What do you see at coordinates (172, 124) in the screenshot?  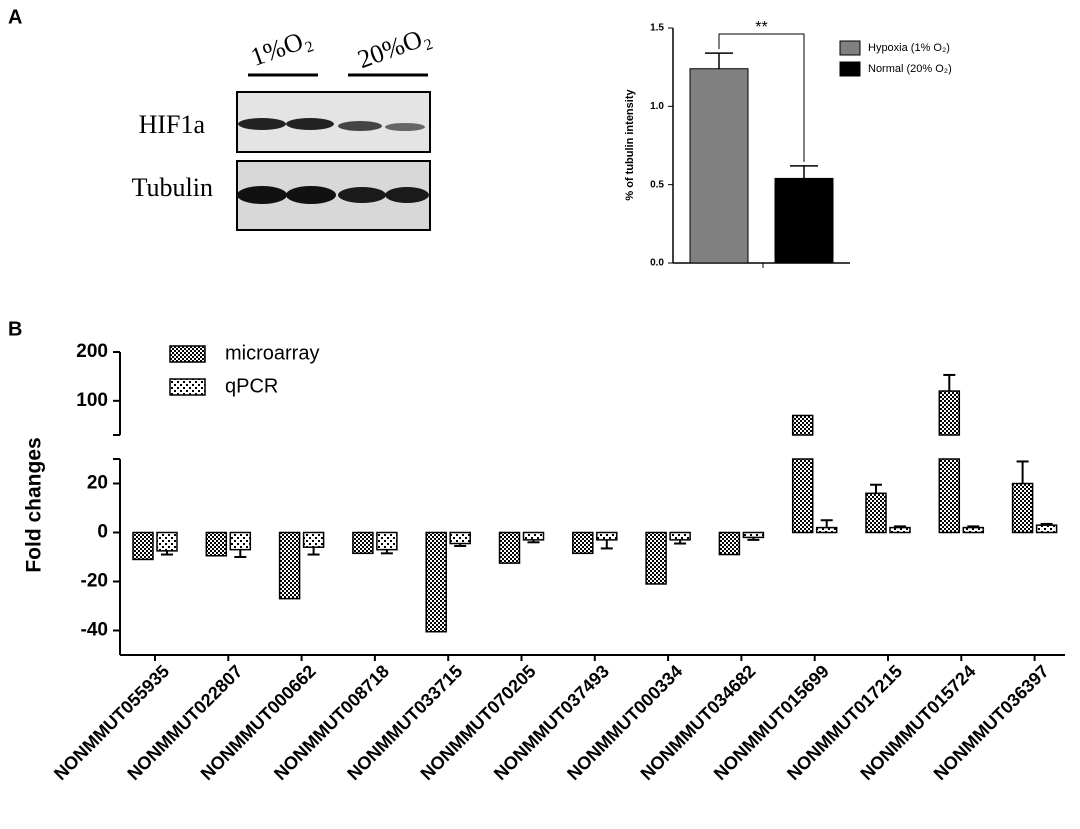 I see `row-label: HIF1a` at bounding box center [172, 124].